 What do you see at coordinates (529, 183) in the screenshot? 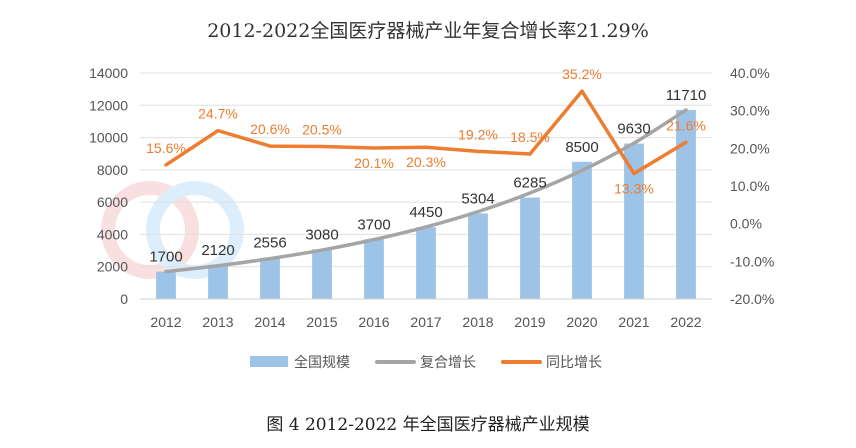
I see `bar-value-label: 6285` at bounding box center [529, 183].